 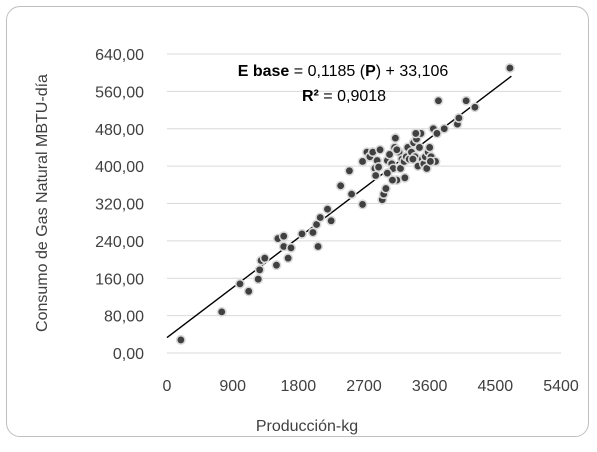 What do you see at coordinates (430, 386) in the screenshot?
I see `x-tick-label: 3600` at bounding box center [430, 386].